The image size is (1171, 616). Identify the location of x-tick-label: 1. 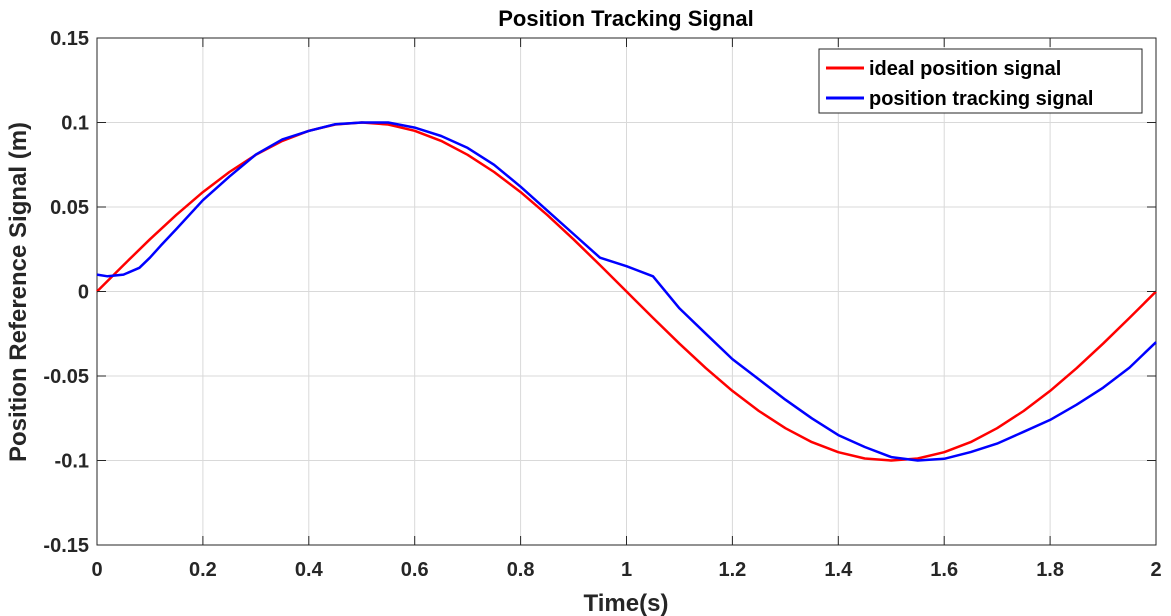
(626, 570).